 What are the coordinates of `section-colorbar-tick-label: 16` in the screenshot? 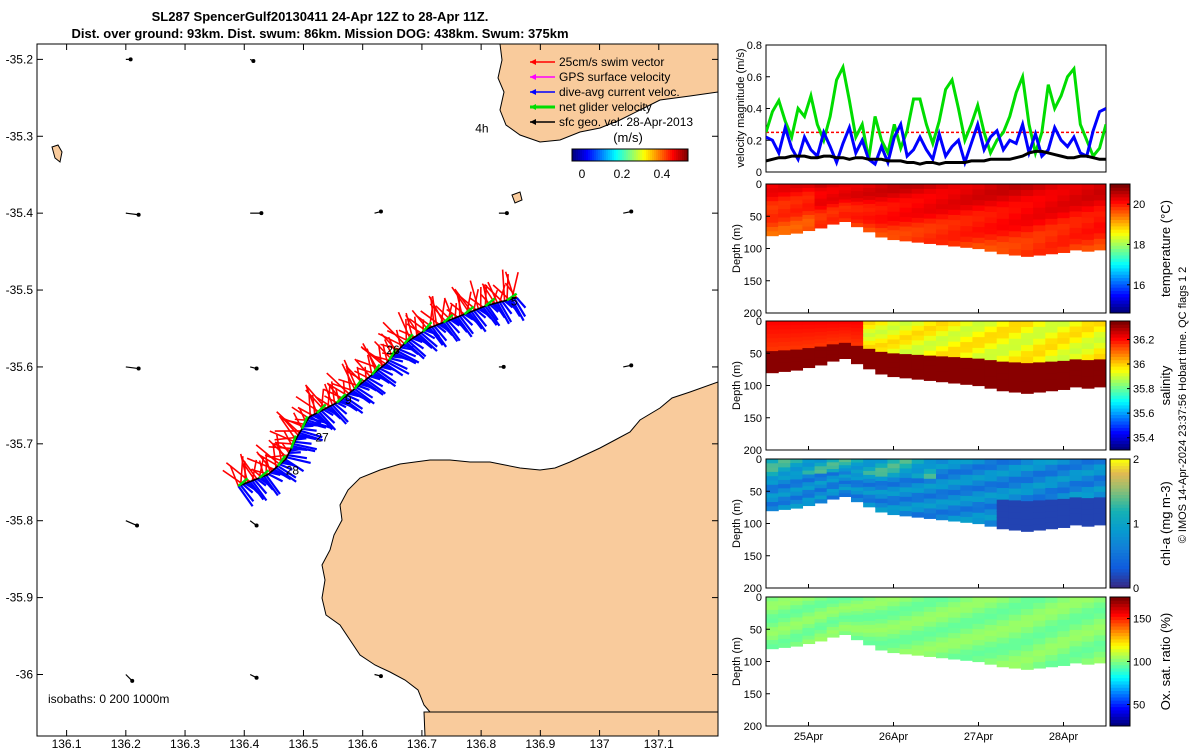 It's located at (1139, 286).